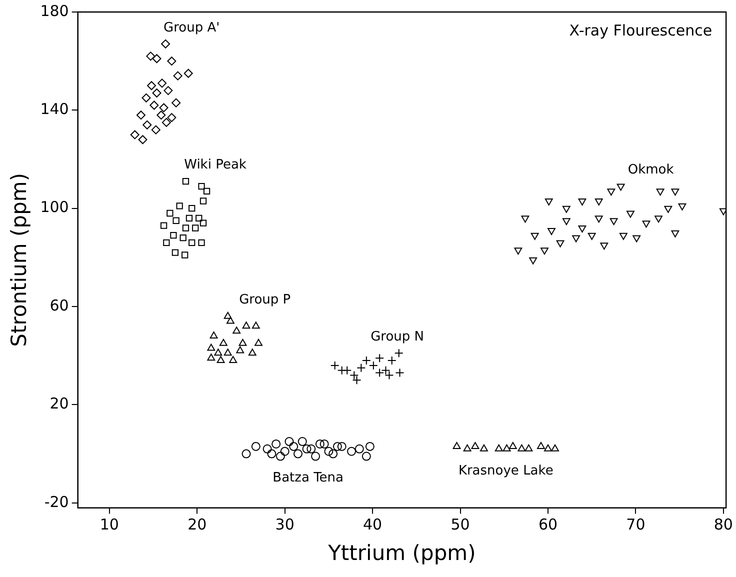 The image size is (736, 577). What do you see at coordinates (19, 259) in the screenshot?
I see `y-axis-title: Strontium (ppm)` at bounding box center [19, 259].